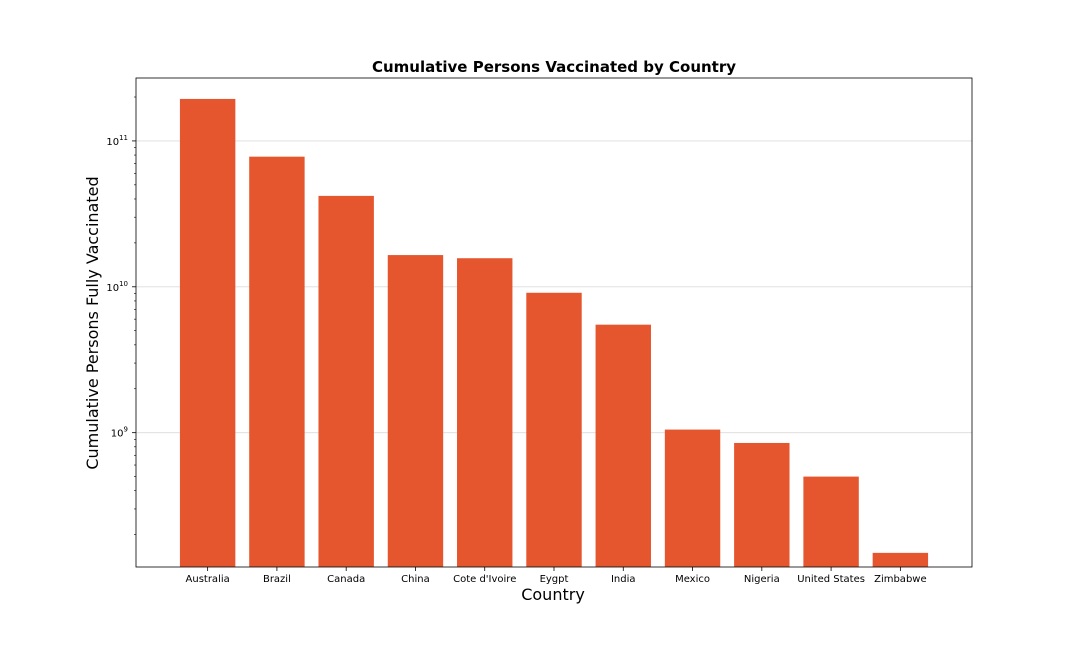  Describe the element at coordinates (117, 141) in the screenshot. I see `y-tick-label: 1011` at that location.